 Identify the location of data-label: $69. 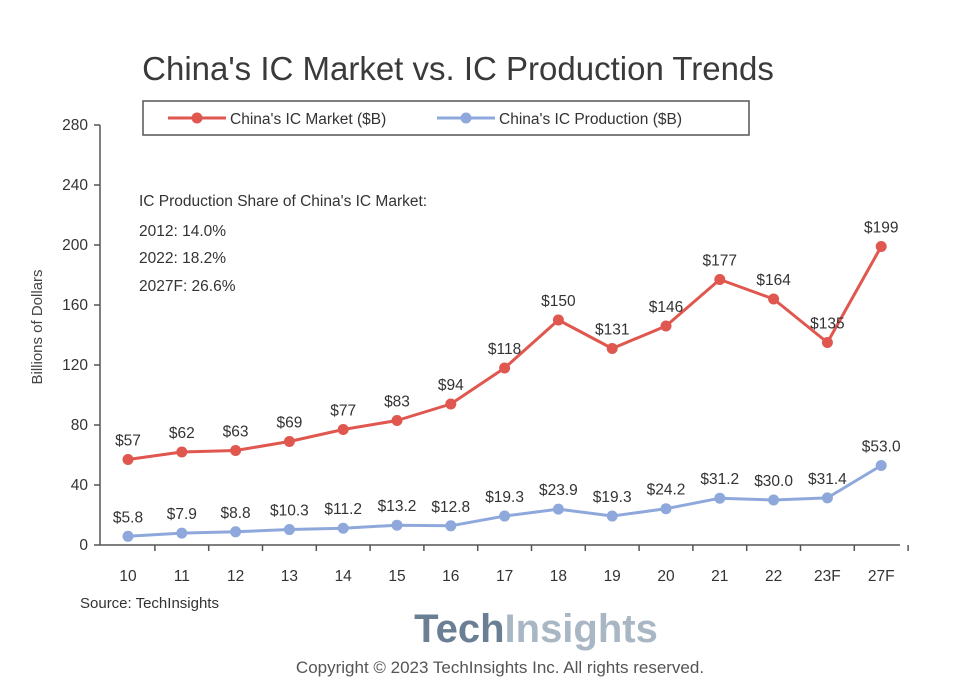
(289, 423).